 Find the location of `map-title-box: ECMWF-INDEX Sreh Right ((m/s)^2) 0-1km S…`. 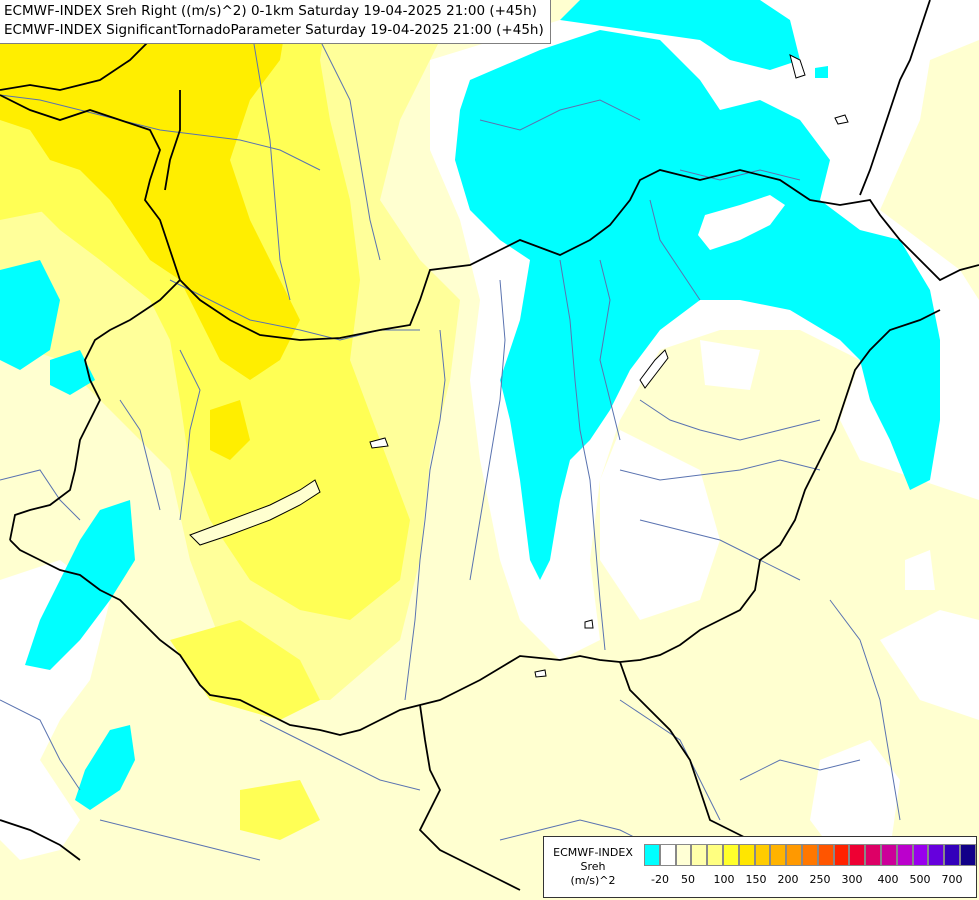

map-title-box: ECMWF-INDEX Sreh Right ((m/s)^2) 0-1km S… is located at coordinates (275, 22).